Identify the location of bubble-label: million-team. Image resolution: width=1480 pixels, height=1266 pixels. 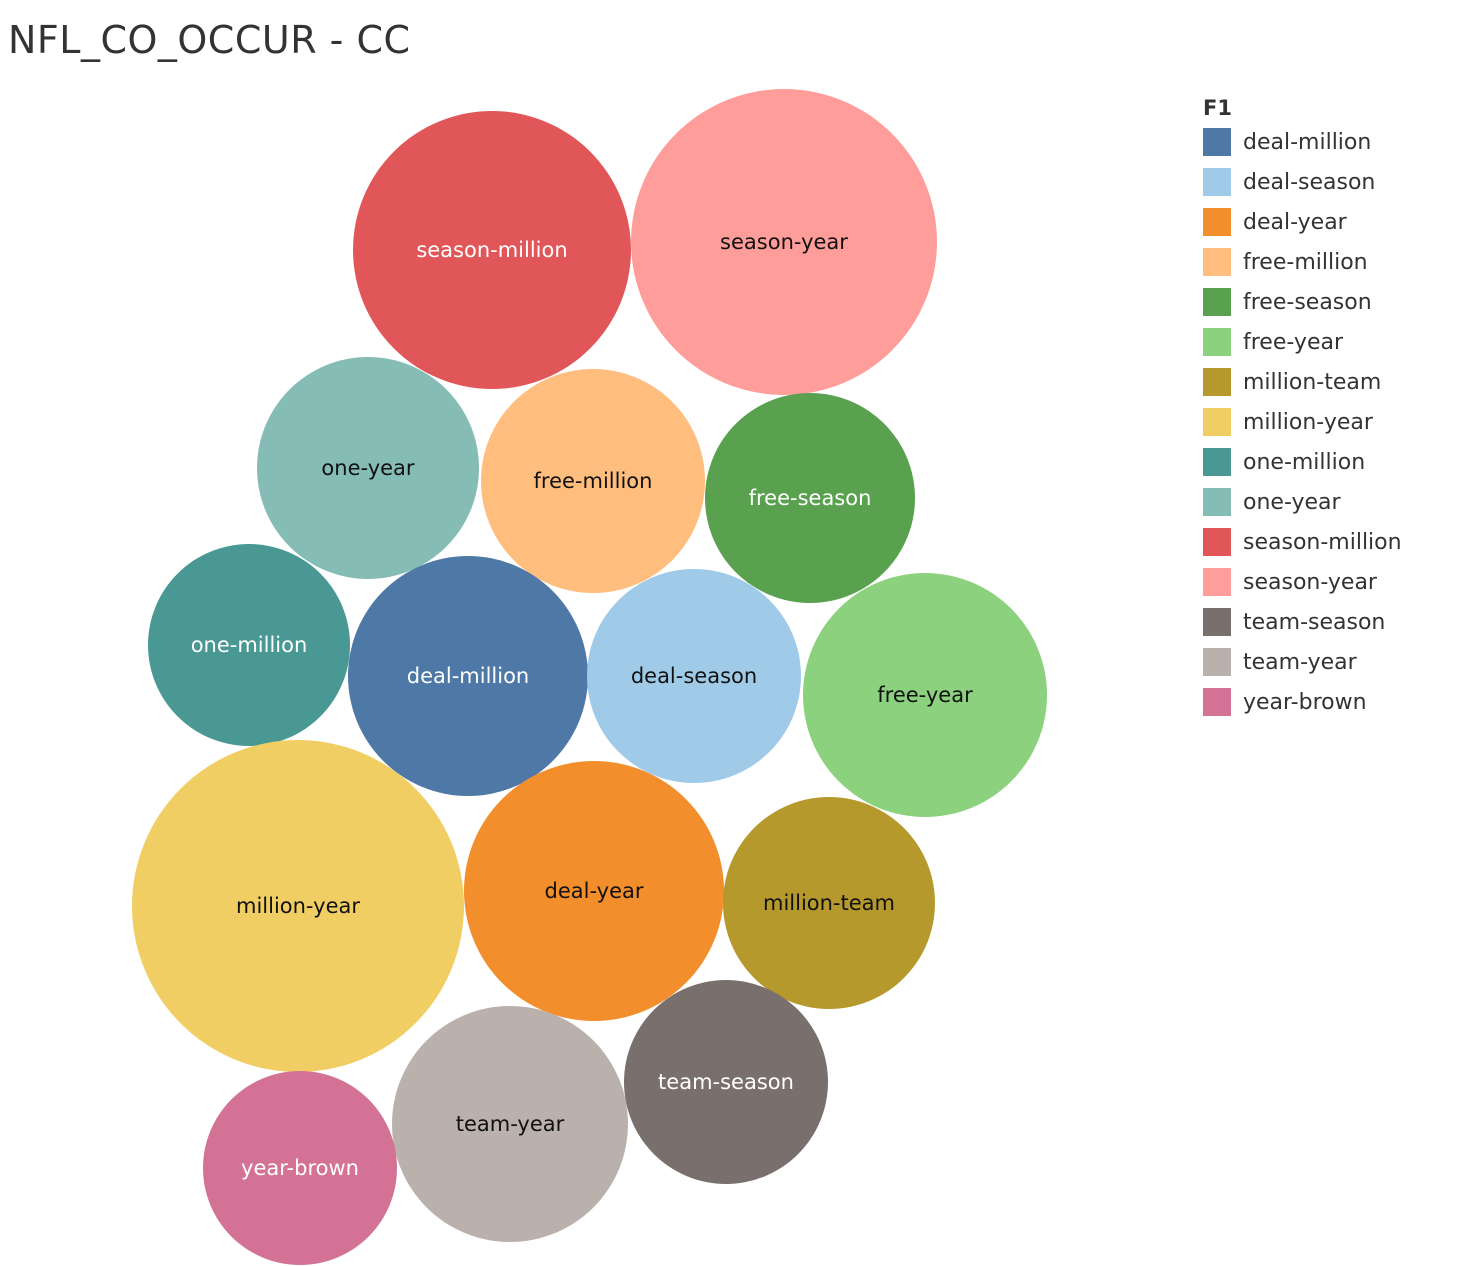
(829, 903).